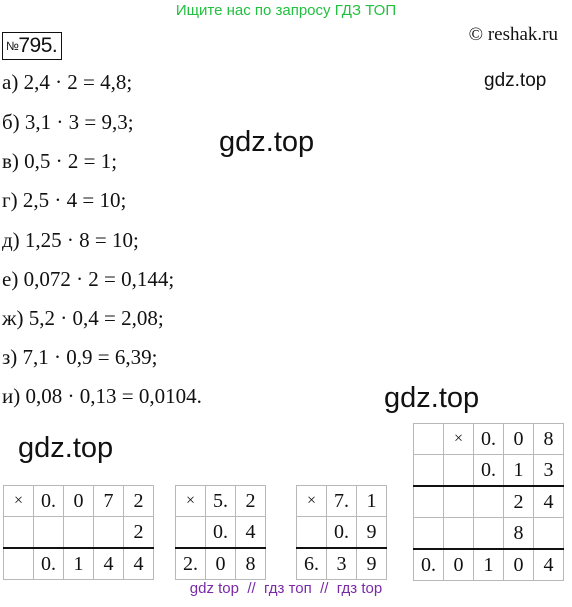 This screenshot has height=607, width=572. Describe the element at coordinates (108, 501) in the screenshot. I see `grid-cell: 7` at that location.